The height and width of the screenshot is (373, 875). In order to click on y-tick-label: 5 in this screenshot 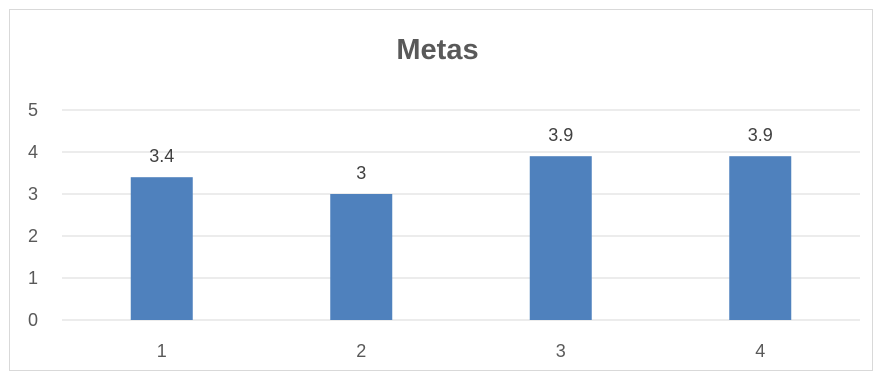, I will do `click(33, 110)`.